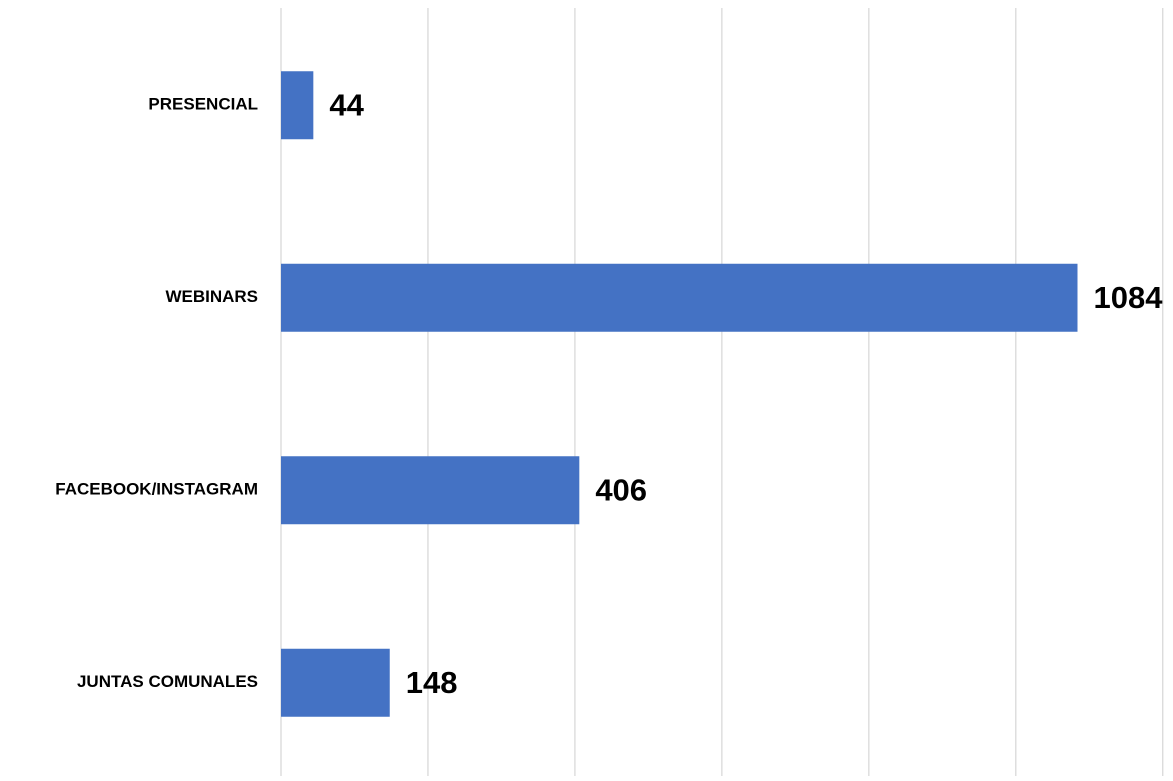 The width and height of the screenshot is (1173, 781). What do you see at coordinates (211, 296) in the screenshot?
I see `category-label-1: WEBINARS` at bounding box center [211, 296].